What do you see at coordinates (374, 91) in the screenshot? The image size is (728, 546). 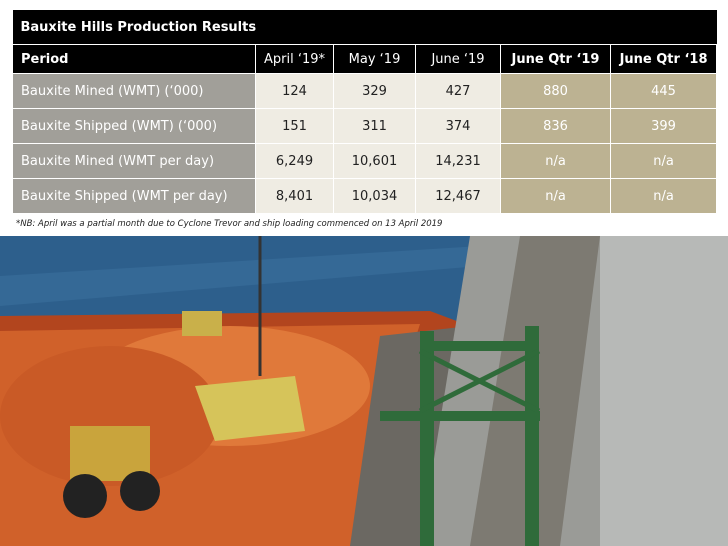 I see `table-cell: 329` at bounding box center [374, 91].